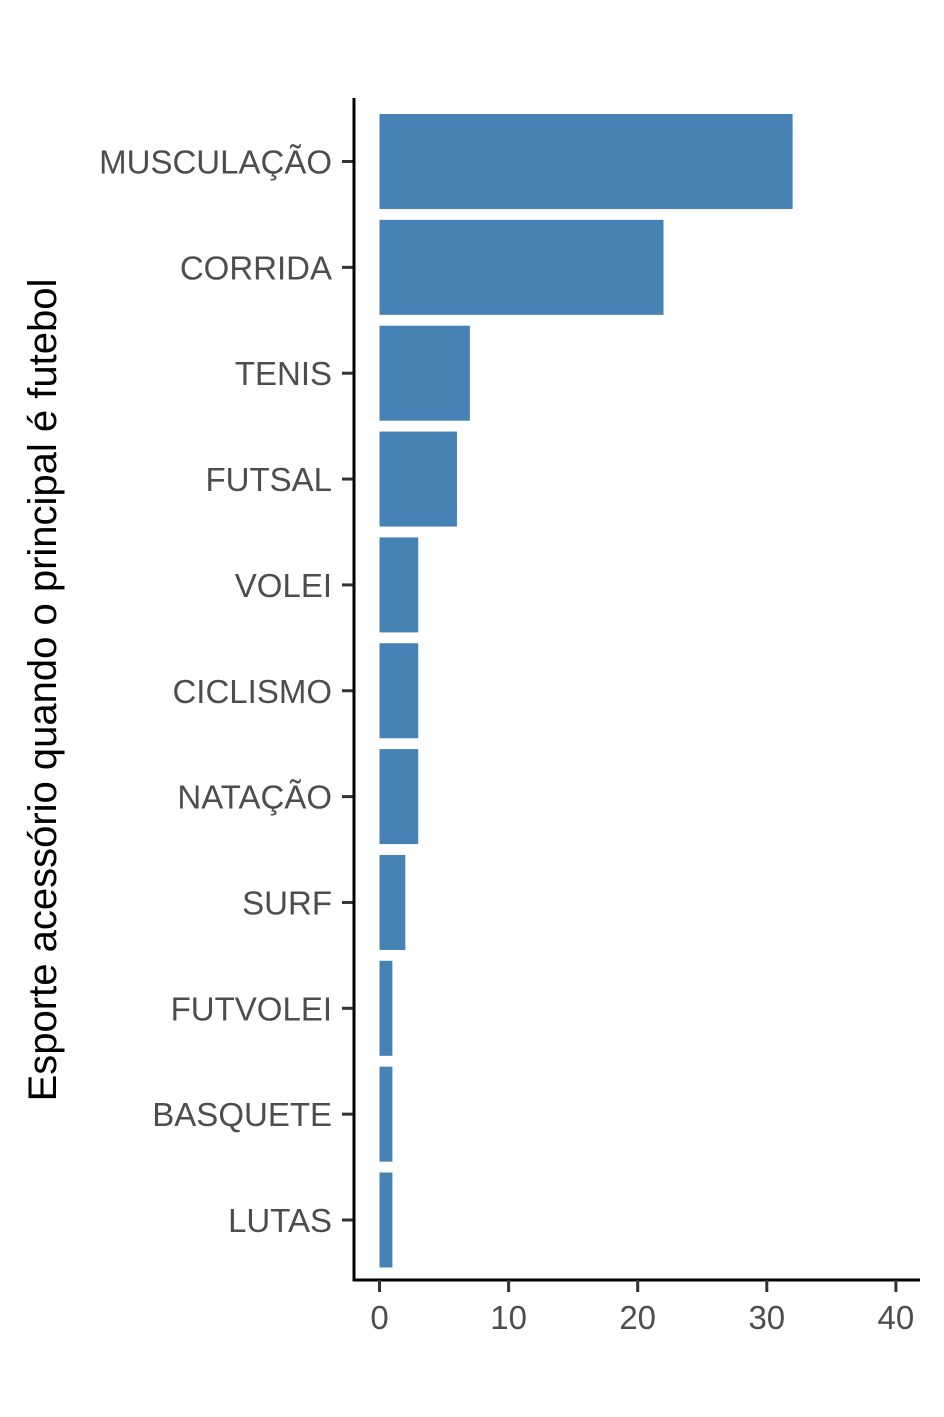  What do you see at coordinates (586, 161) in the screenshot?
I see `bar-musculacao` at bounding box center [586, 161].